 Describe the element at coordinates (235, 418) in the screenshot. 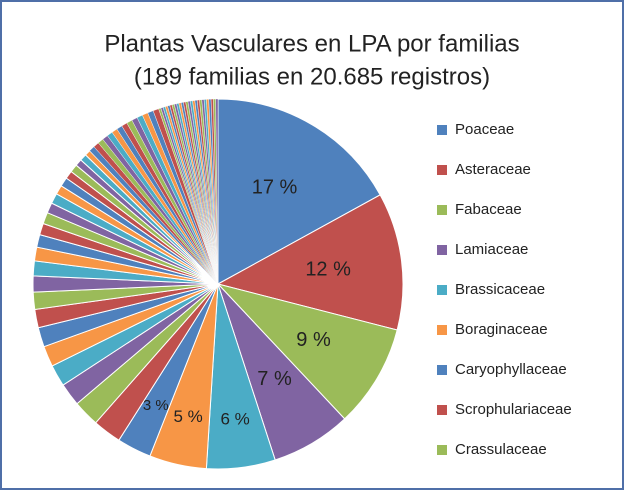

I see `data-label: 6 %` at that location.